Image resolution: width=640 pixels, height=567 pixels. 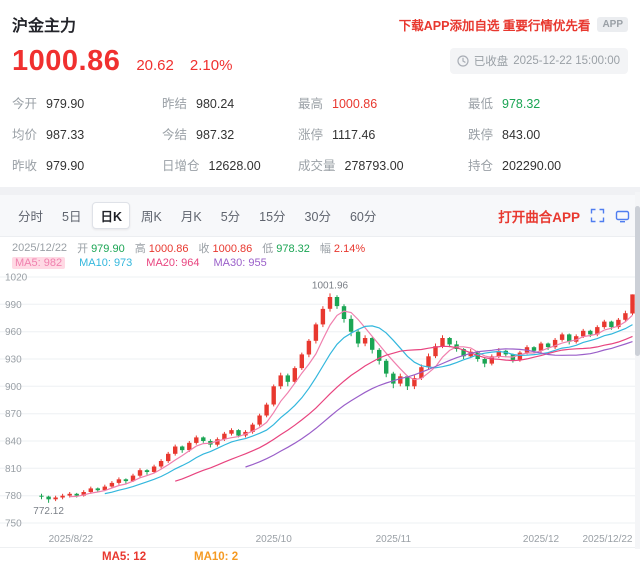 I want to click on scrollbar, so click(x=637, y=370).